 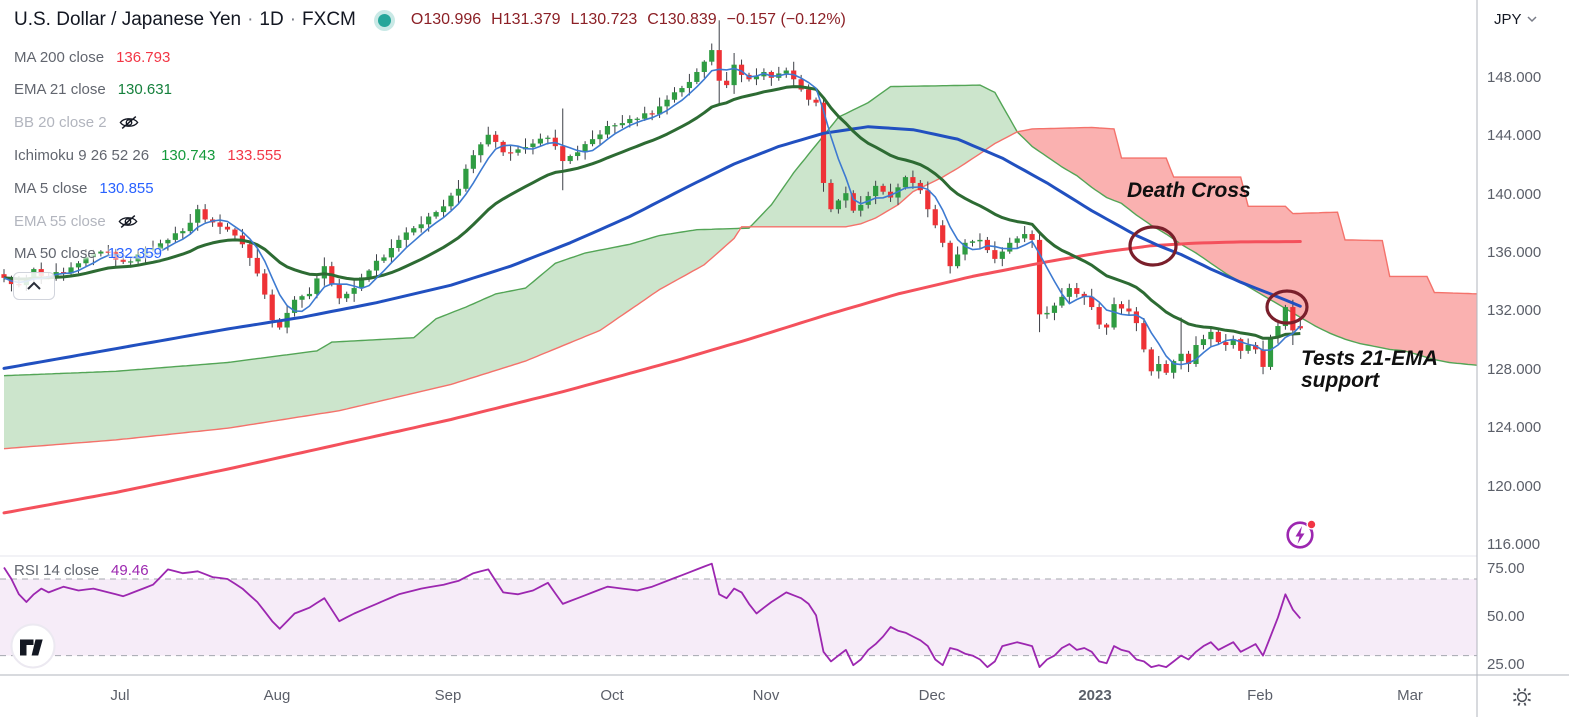 What do you see at coordinates (143, 57) in the screenshot?
I see `legend-value: 136.793` at bounding box center [143, 57].